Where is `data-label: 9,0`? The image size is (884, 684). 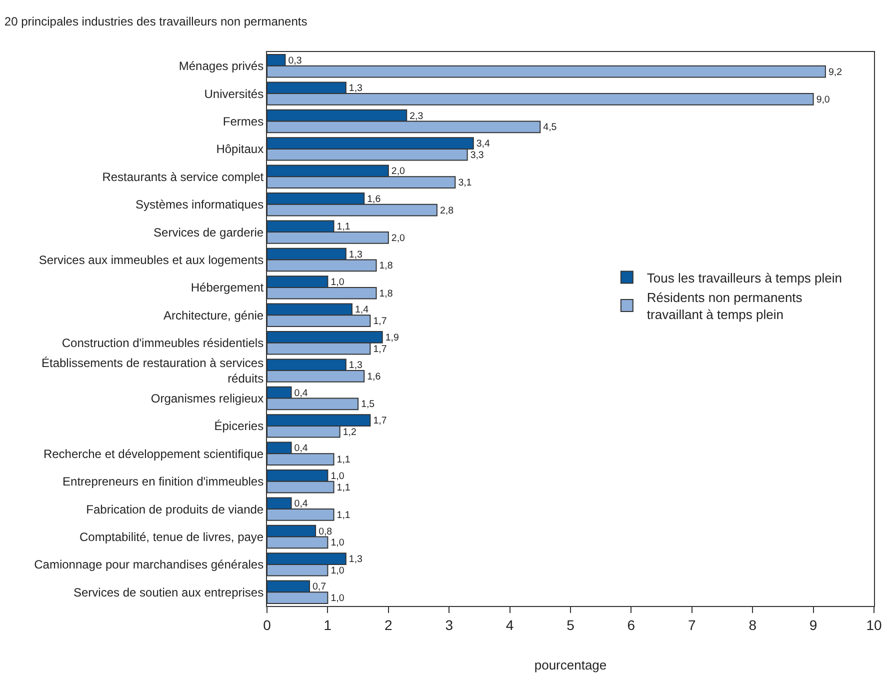 data-label: 9,0 is located at coordinates (823, 100).